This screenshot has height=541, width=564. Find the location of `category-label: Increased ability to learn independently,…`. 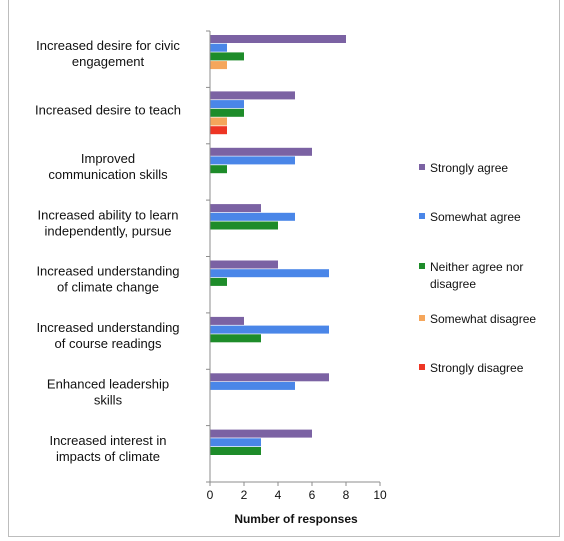

category-label: Increased ability to learn independently,… is located at coordinates (108, 222).